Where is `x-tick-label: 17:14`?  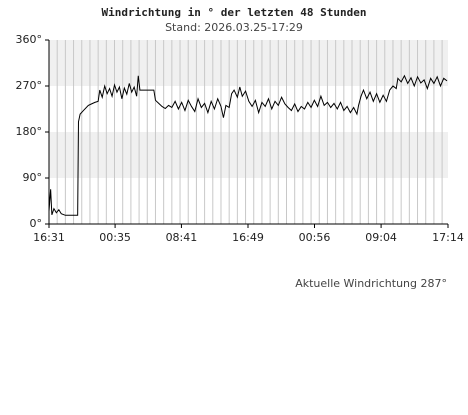
x-tick-label: 17:14 is located at coordinates (448, 237).